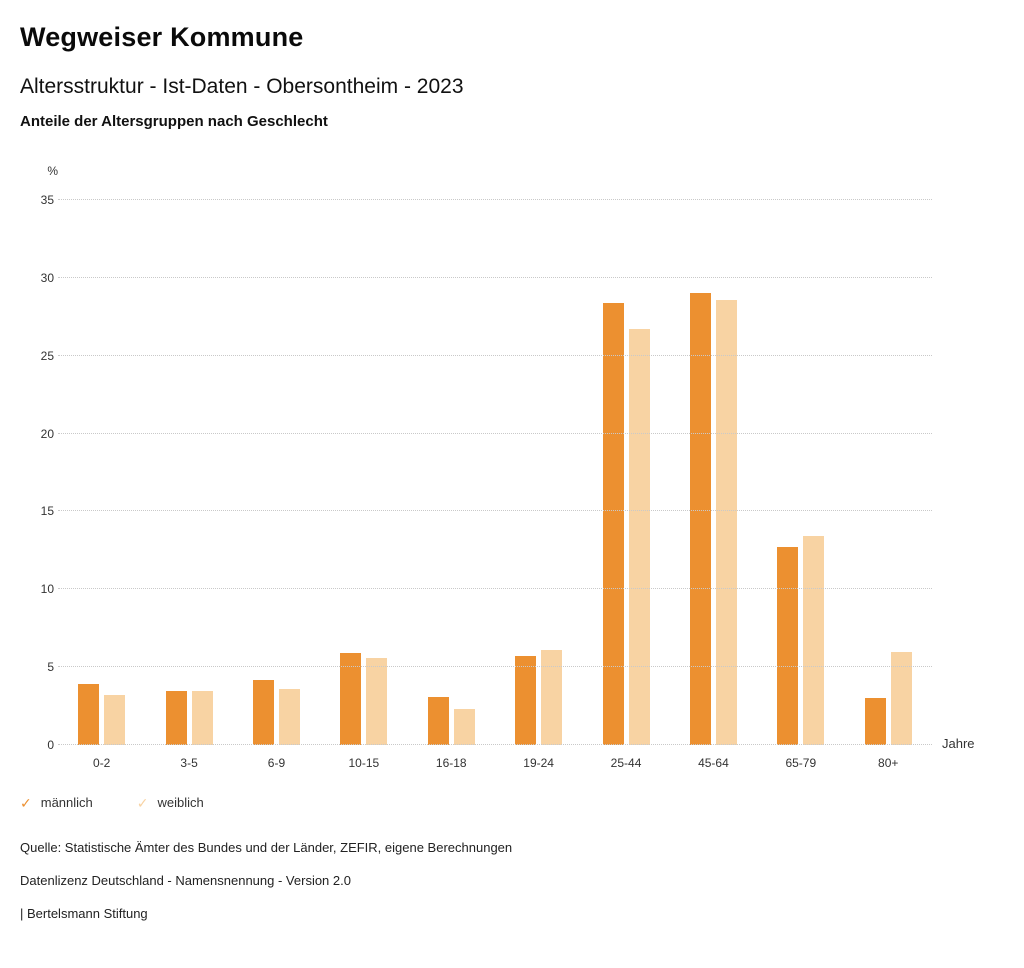 Image resolution: width=1024 pixels, height=968 pixels. Describe the element at coordinates (888, 763) in the screenshot. I see `x-tick-label: 80+` at that location.